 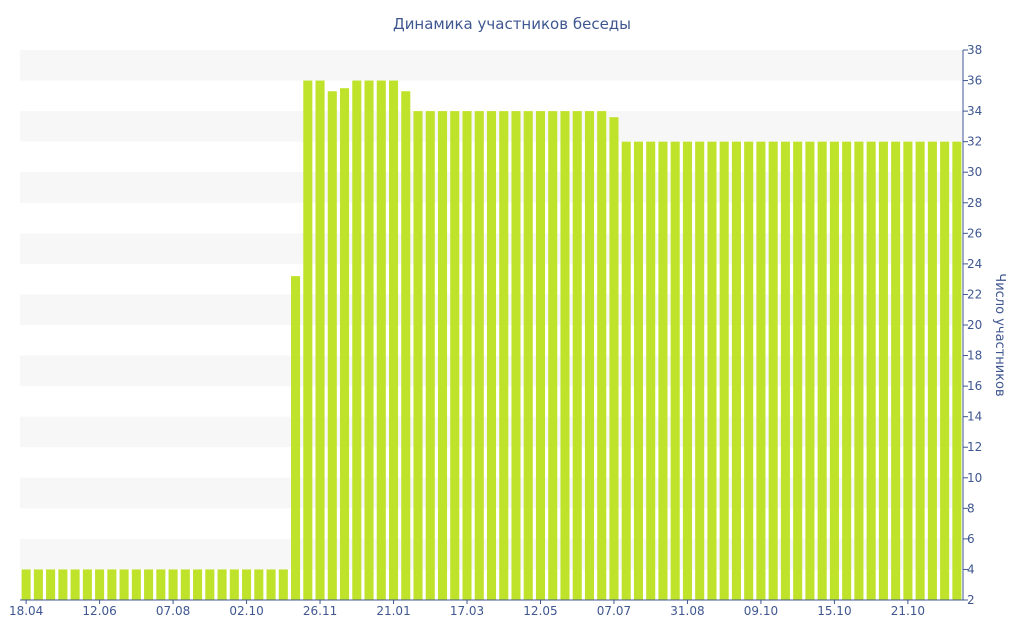 What do you see at coordinates (393, 611) in the screenshot?
I see `x-tick-label: 21.01` at bounding box center [393, 611].